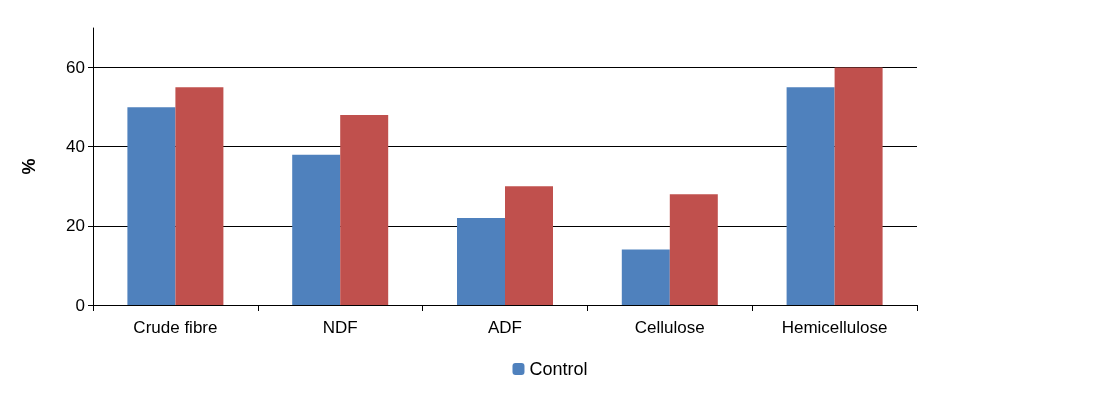  I want to click on legend-label: Control, so click(558, 369).